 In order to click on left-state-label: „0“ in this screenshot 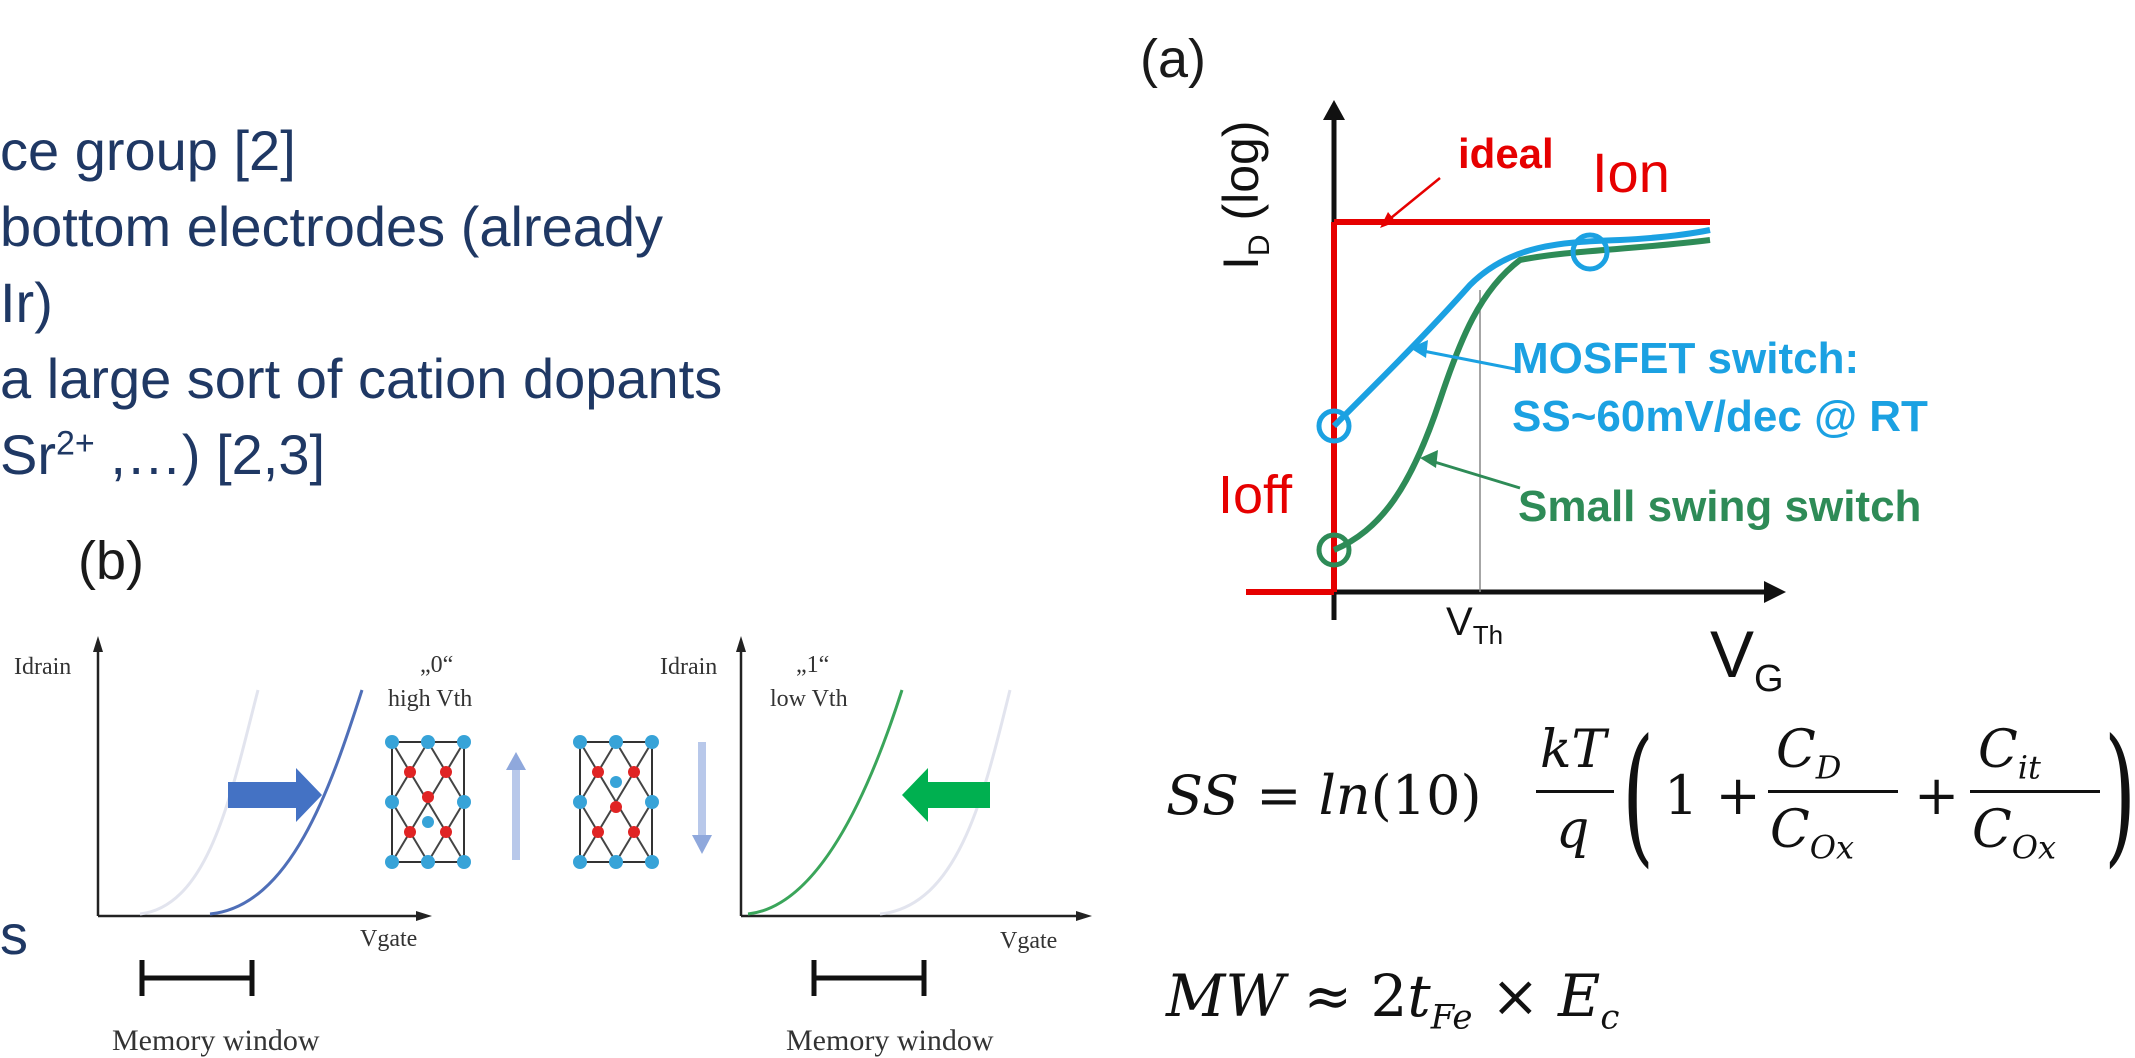, I will do `click(437, 665)`.